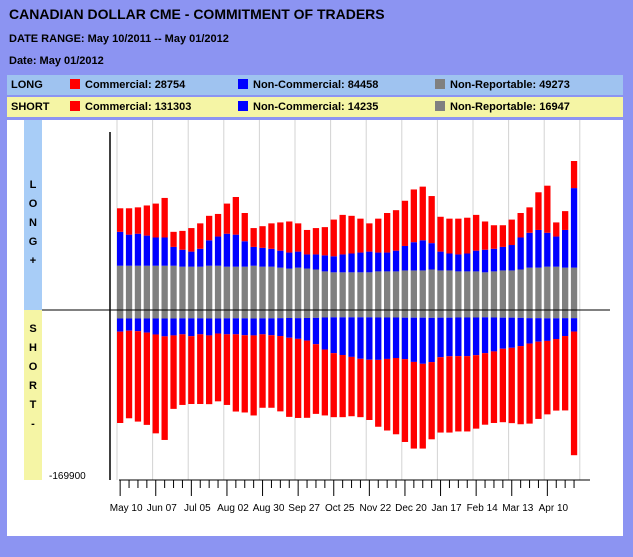 This screenshot has width=633, height=557. Describe the element at coordinates (243, 84) in the screenshot. I see `blue-swatch-icon` at that location.